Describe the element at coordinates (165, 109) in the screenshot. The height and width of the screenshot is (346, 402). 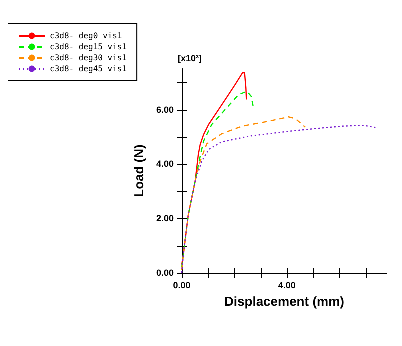
I see `y-tick-label: 6.00` at that location.